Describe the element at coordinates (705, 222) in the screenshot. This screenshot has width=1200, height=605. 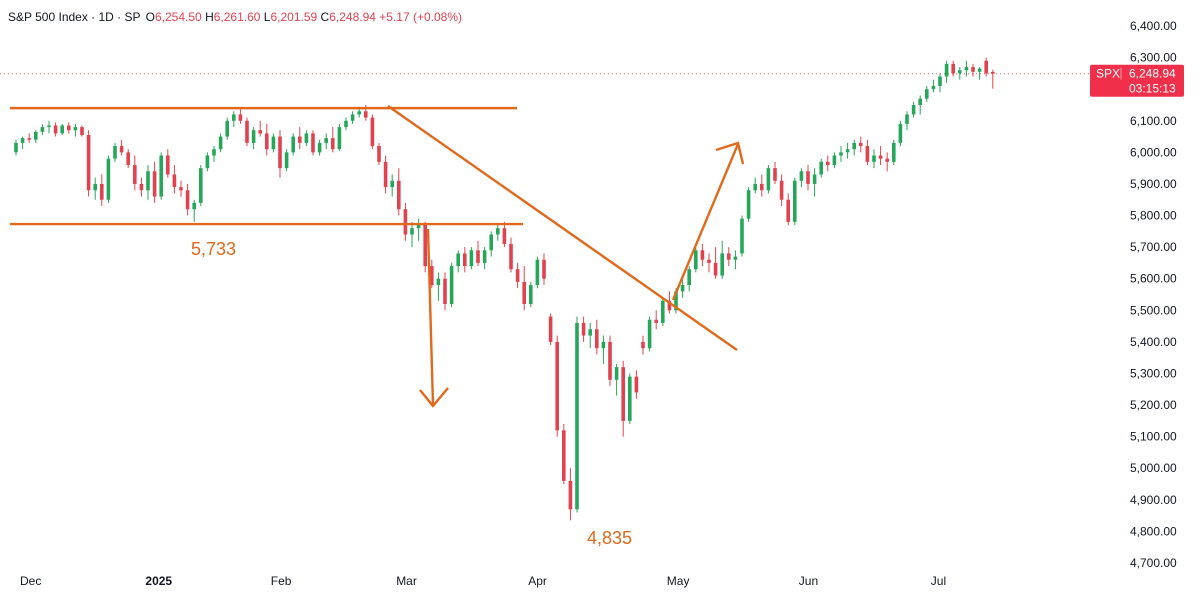
I see `up-arrow-shaft` at that location.